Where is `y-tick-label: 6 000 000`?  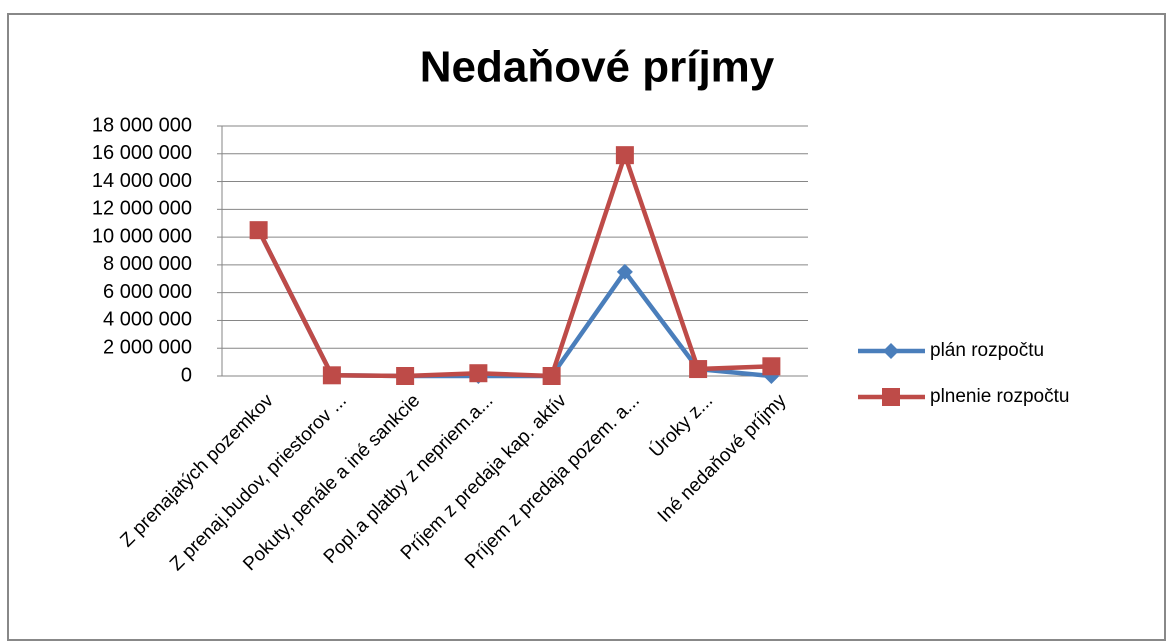 y-tick-label: 6 000 000 is located at coordinates (147, 292).